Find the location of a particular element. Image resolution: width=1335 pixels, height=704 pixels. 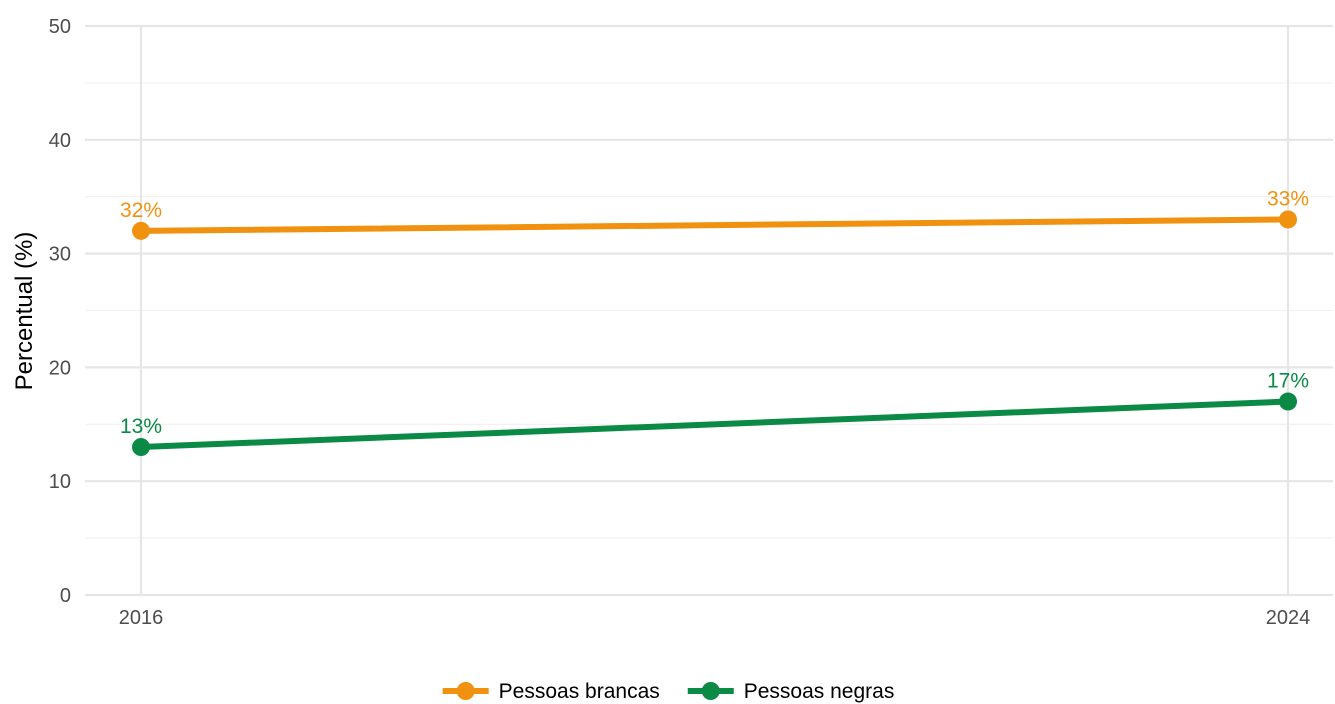

data-label: 32% is located at coordinates (141, 210).